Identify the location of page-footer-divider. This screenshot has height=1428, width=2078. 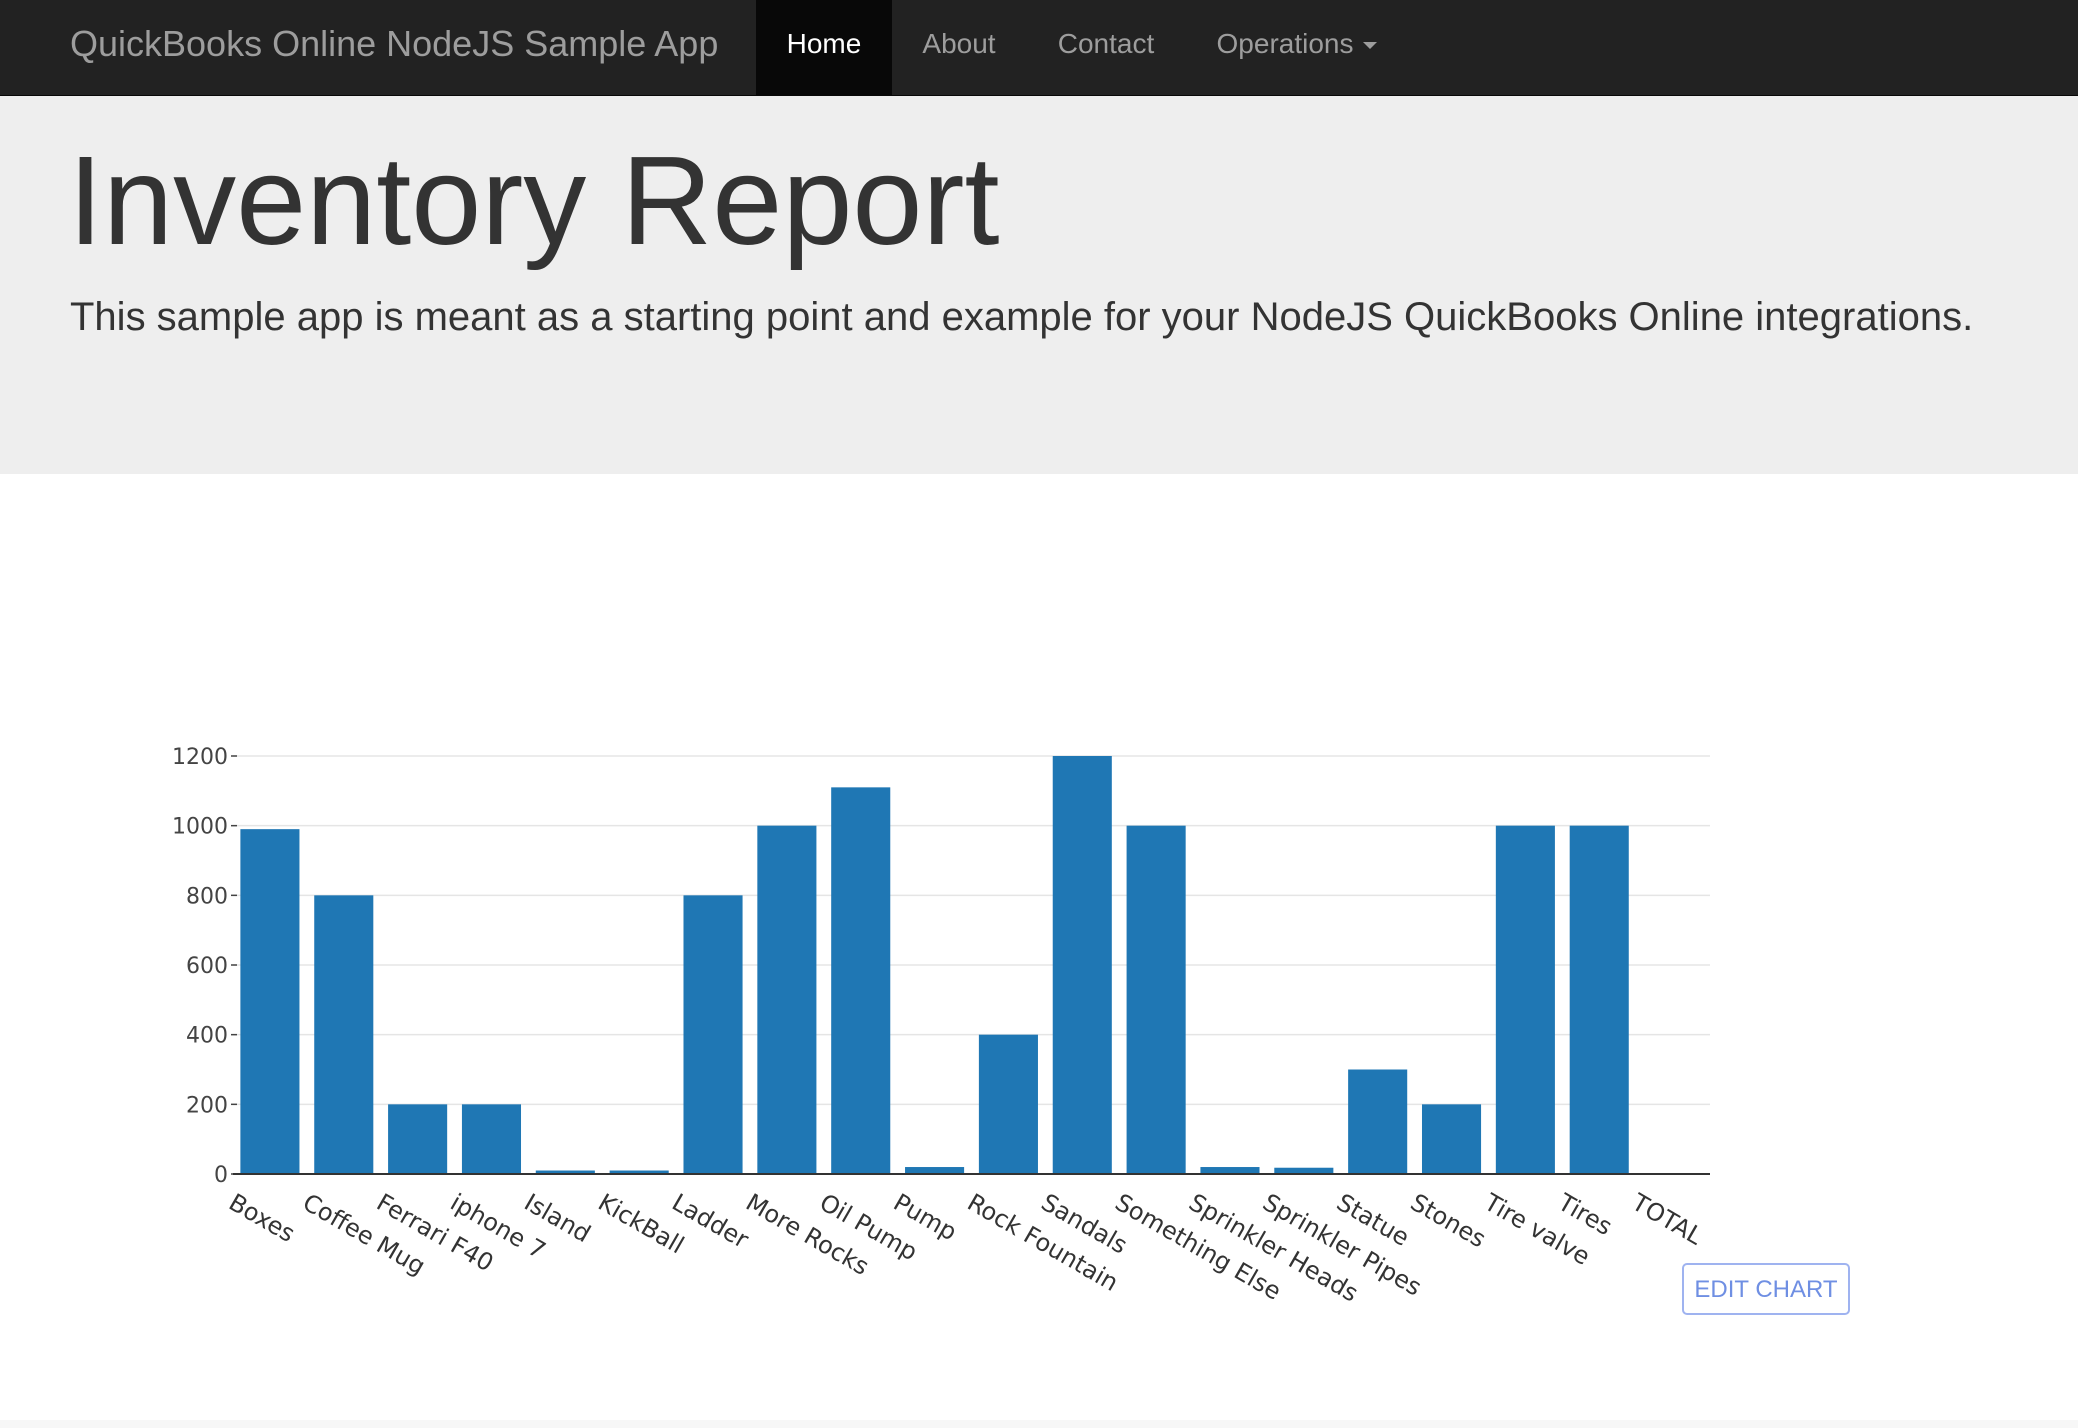
(1039, 1424).